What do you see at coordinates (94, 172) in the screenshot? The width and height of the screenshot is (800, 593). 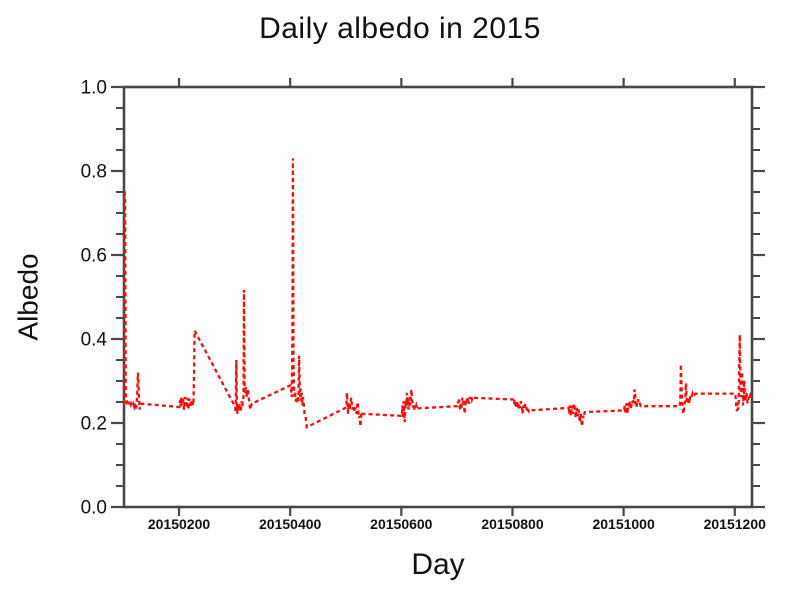 I see `y-tick-label: 0.8` at bounding box center [94, 172].